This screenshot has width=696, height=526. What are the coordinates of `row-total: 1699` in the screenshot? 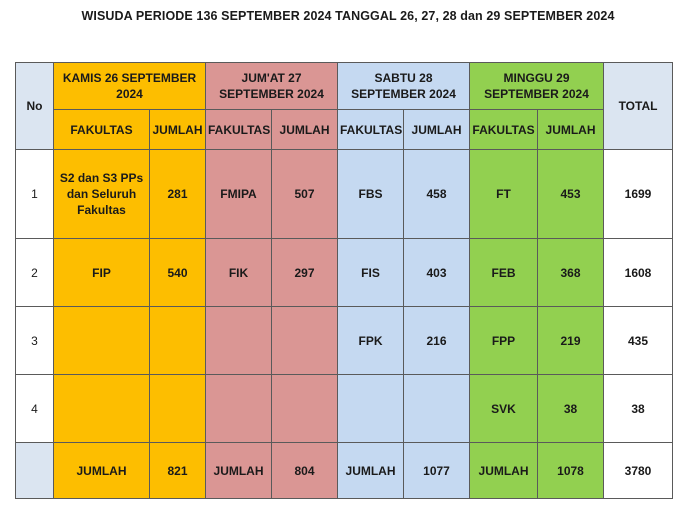 It's located at (638, 194).